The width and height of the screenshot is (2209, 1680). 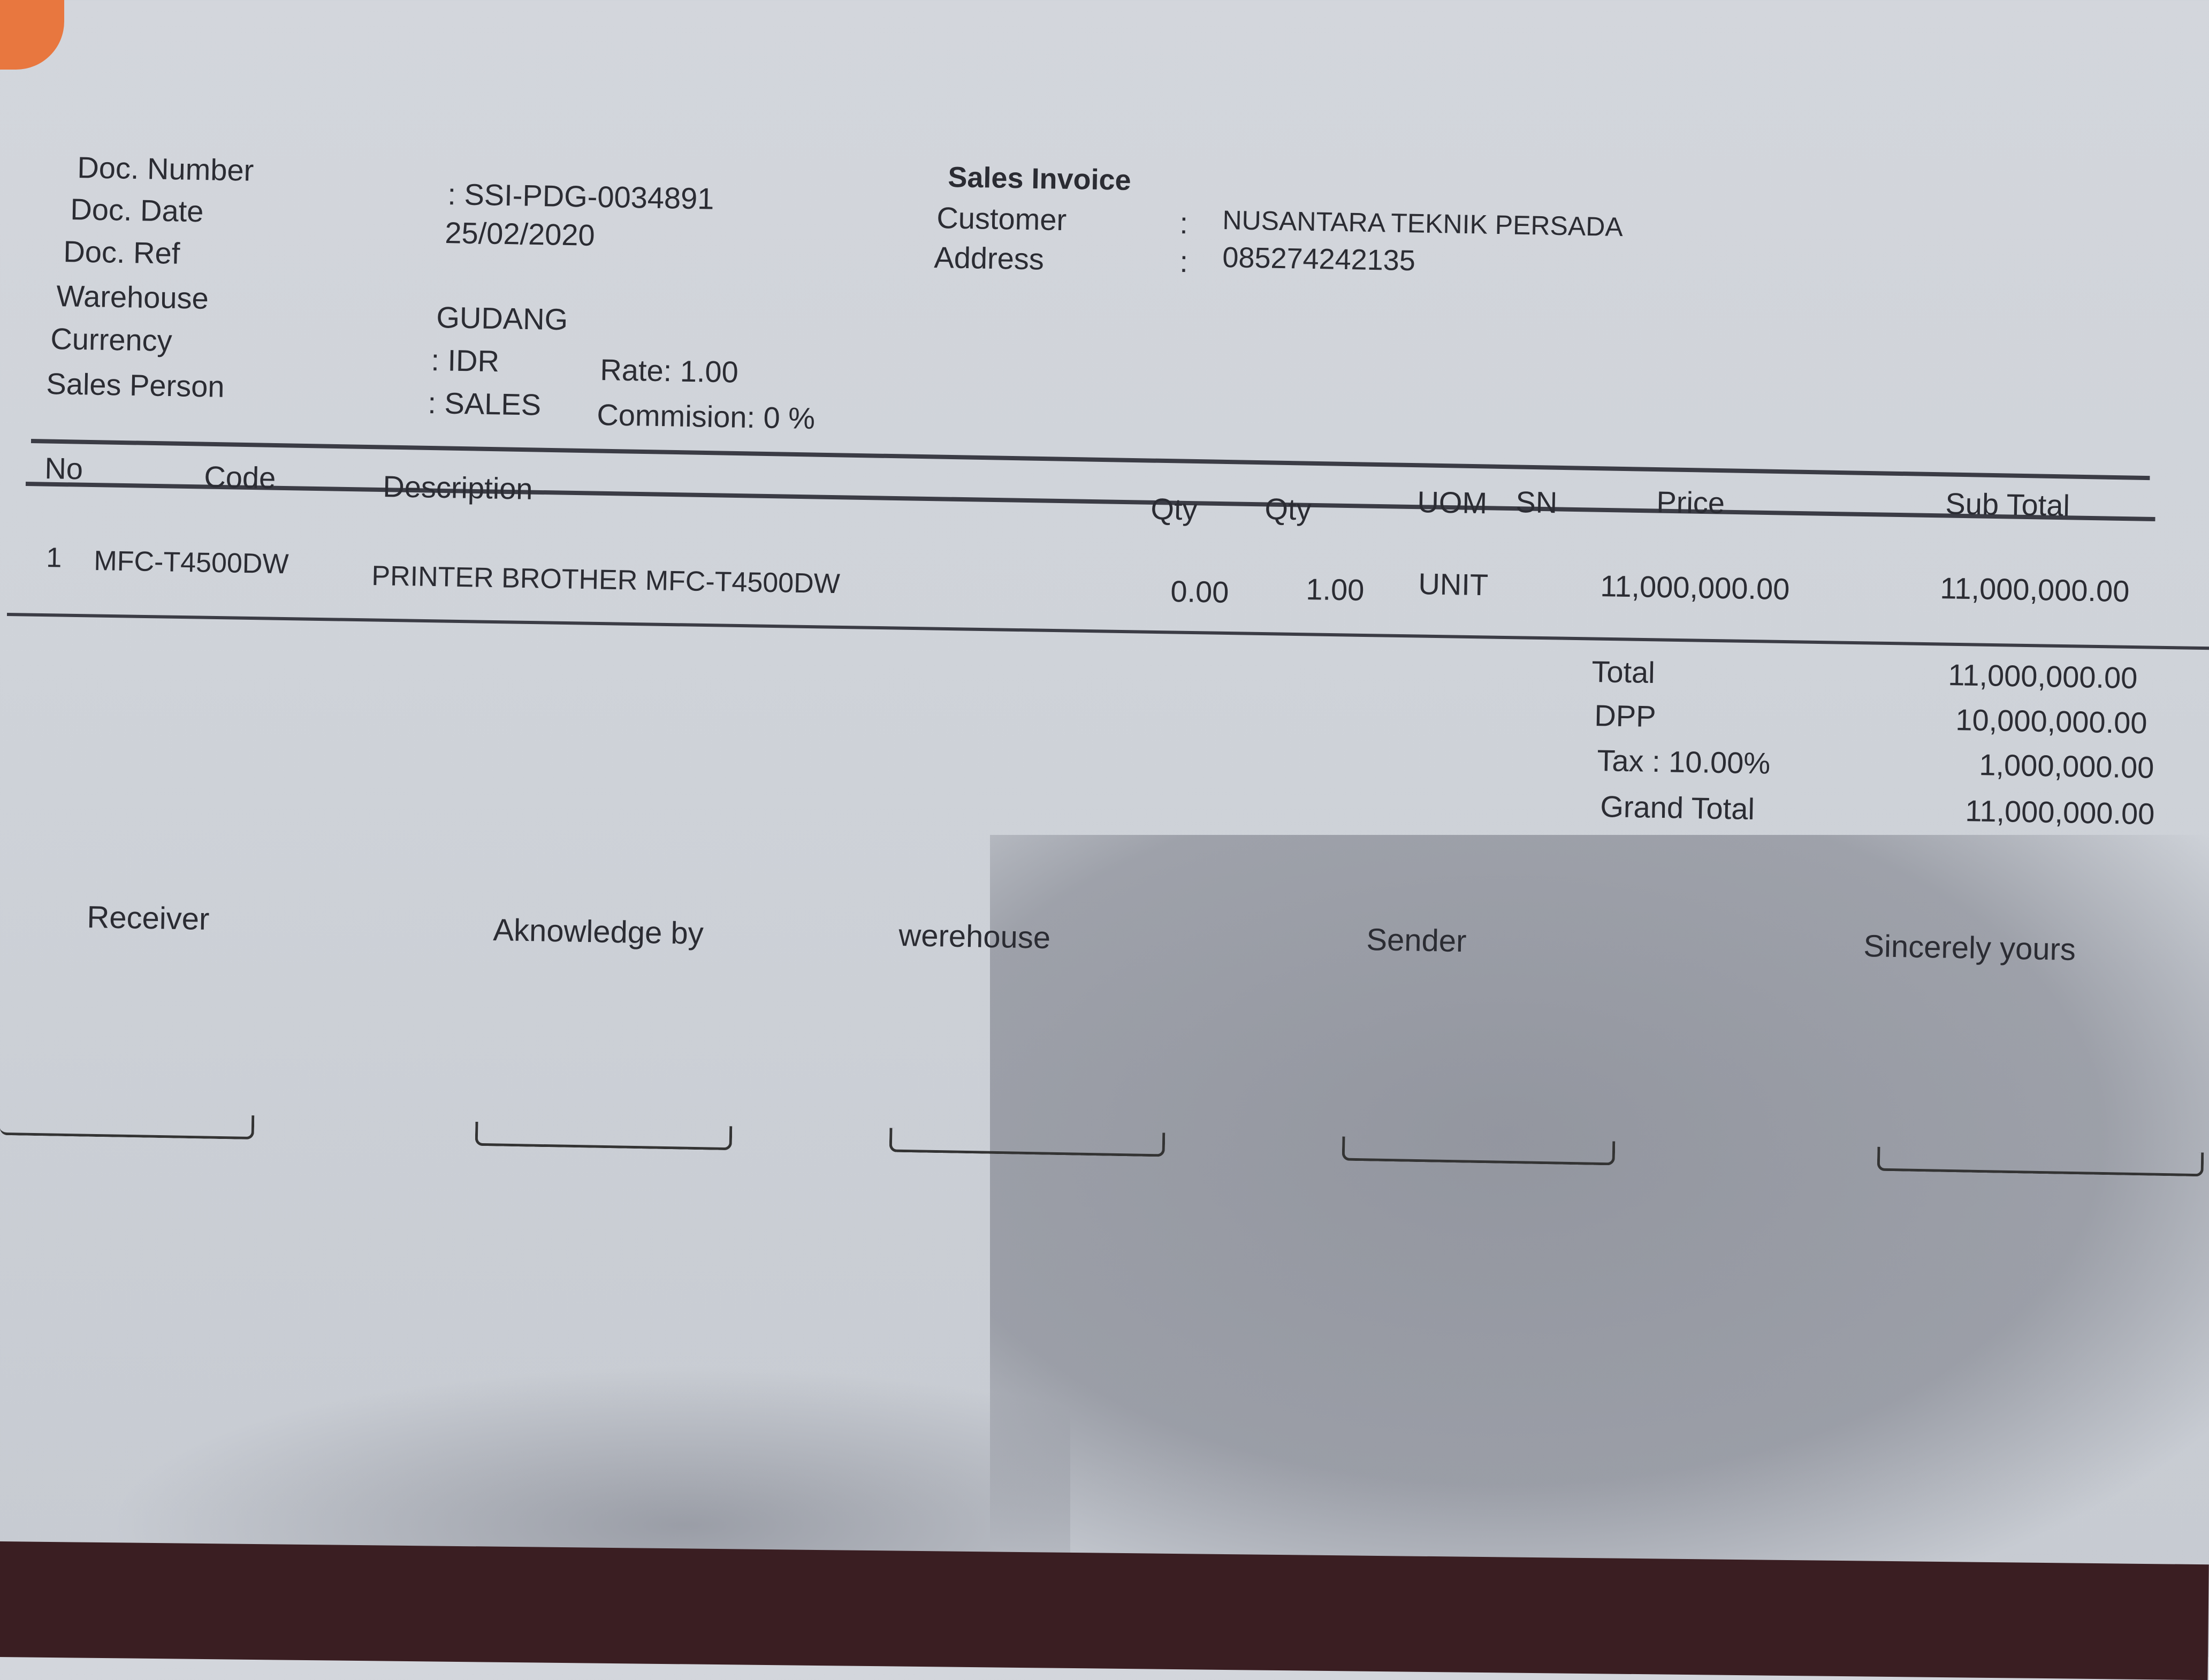 I want to click on cell-uom: UNIT, so click(x=1453, y=584).